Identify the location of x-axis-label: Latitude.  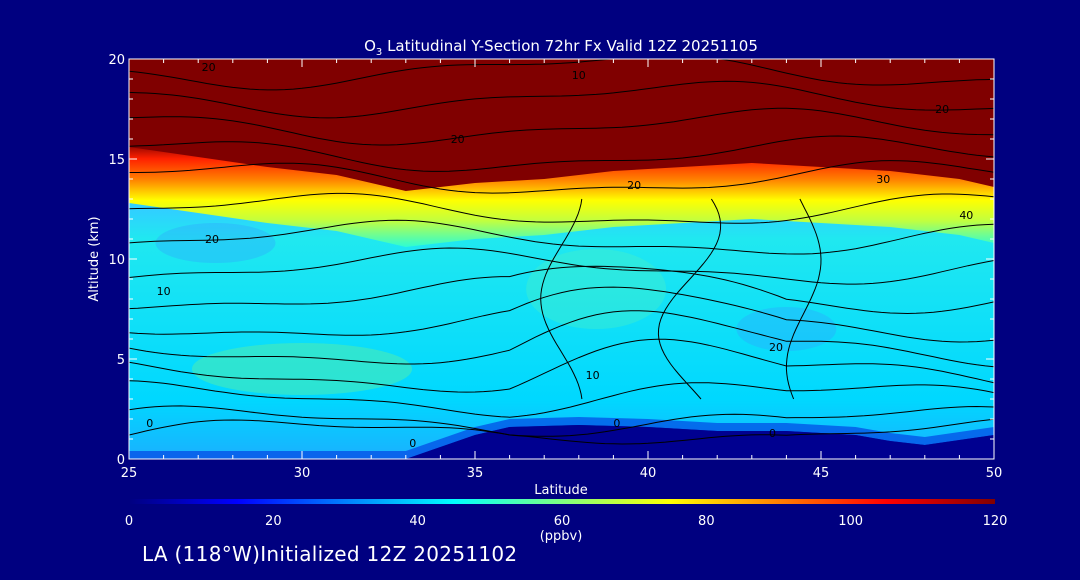
(561, 490).